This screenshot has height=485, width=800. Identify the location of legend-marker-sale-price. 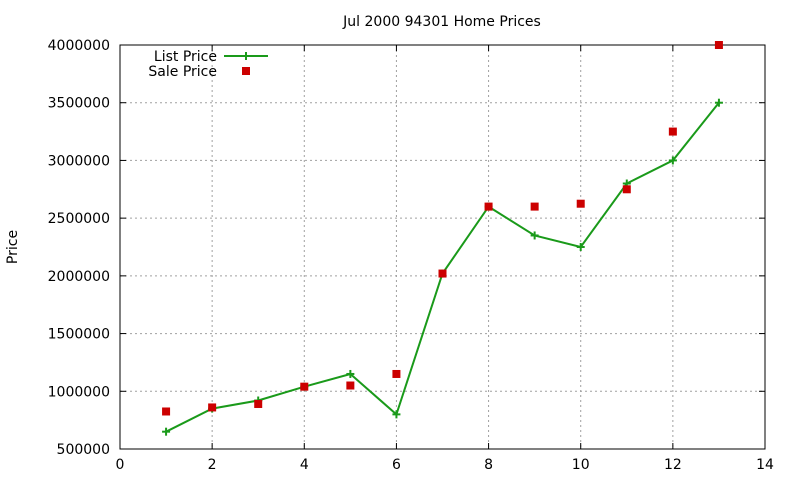
(246, 71).